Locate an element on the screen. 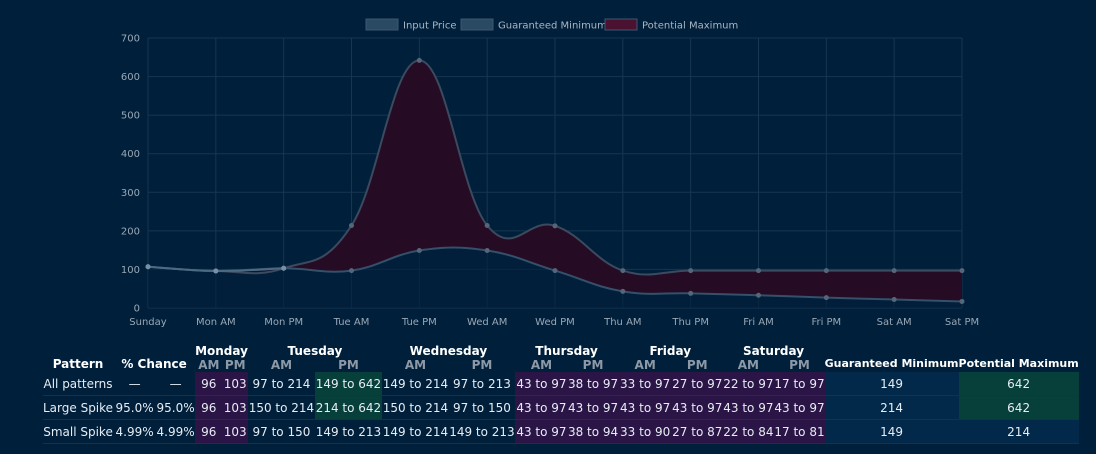 The width and height of the screenshot is (1096, 454). price-cell: 97 to 213 is located at coordinates (481, 384).